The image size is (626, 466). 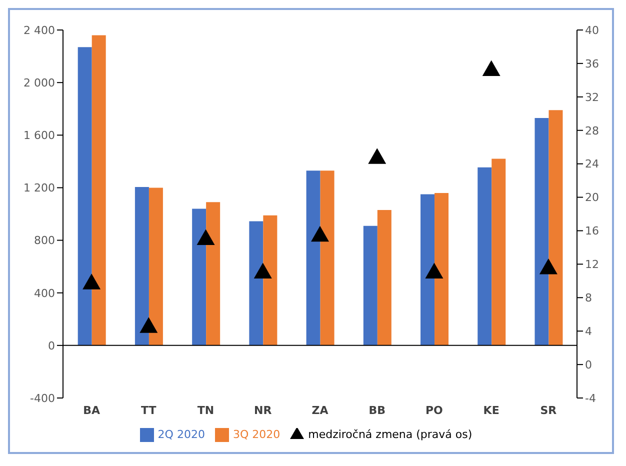 What do you see at coordinates (39, 83) in the screenshot?
I see `y-tick-label: 2 000` at bounding box center [39, 83].